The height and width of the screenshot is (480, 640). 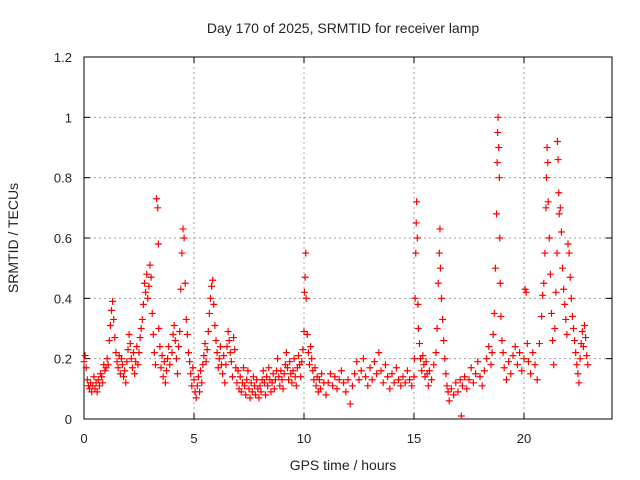 I want to click on x-tick-label: 15, so click(x=414, y=438).